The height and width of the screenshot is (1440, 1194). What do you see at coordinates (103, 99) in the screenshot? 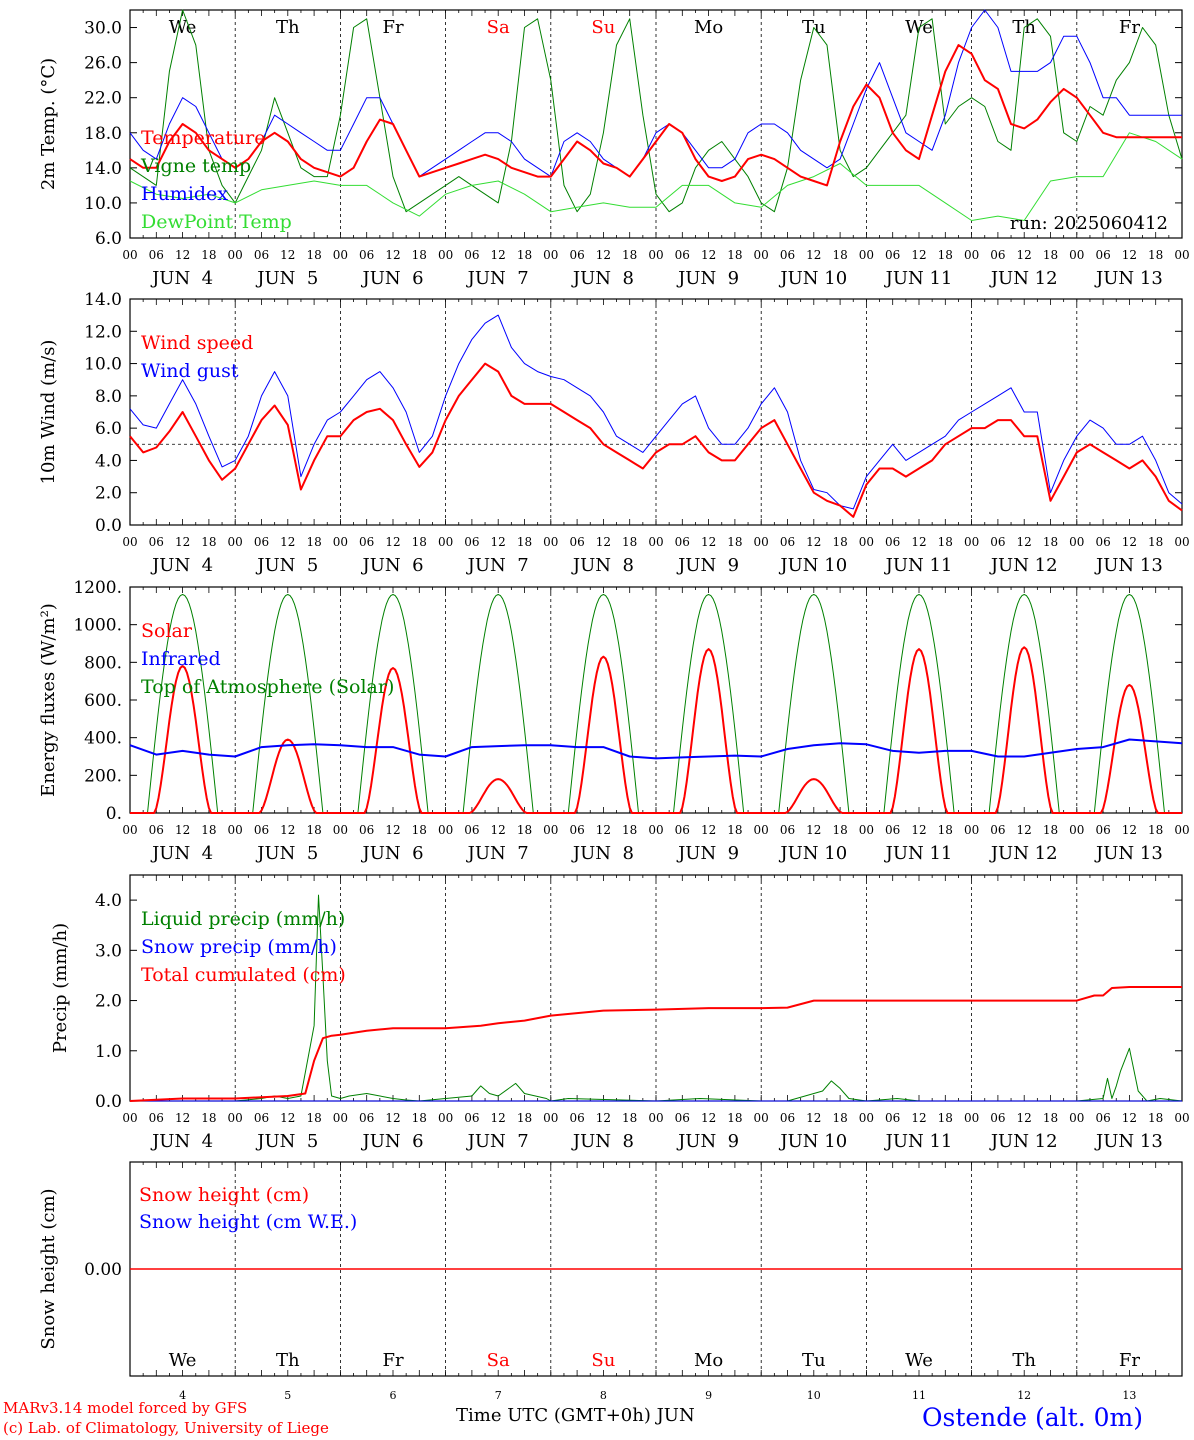
I see `temp-y-tick-label: 22.0` at bounding box center [103, 99].